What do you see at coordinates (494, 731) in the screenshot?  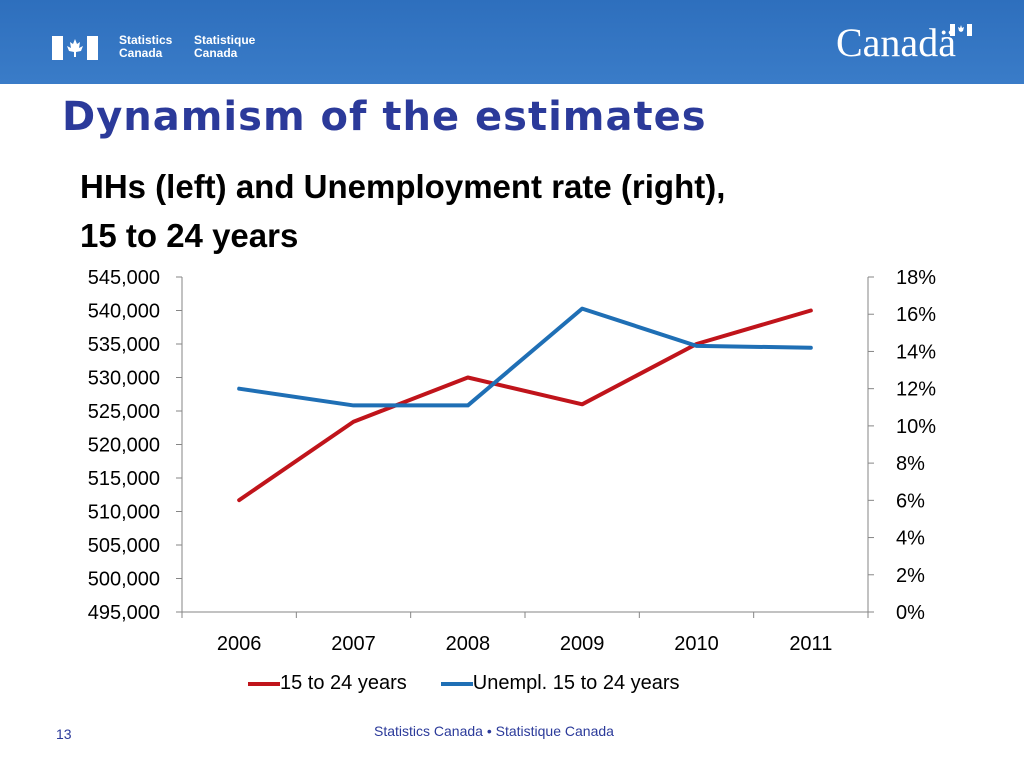 I see `footer-text: Statistics Canada • Statistique Canada` at bounding box center [494, 731].